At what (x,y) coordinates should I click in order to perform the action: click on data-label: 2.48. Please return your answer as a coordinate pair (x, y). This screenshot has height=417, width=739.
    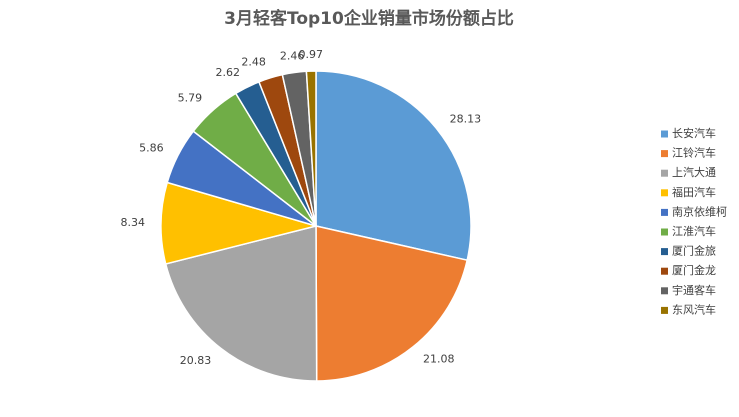
    Looking at the image, I should click on (253, 62).